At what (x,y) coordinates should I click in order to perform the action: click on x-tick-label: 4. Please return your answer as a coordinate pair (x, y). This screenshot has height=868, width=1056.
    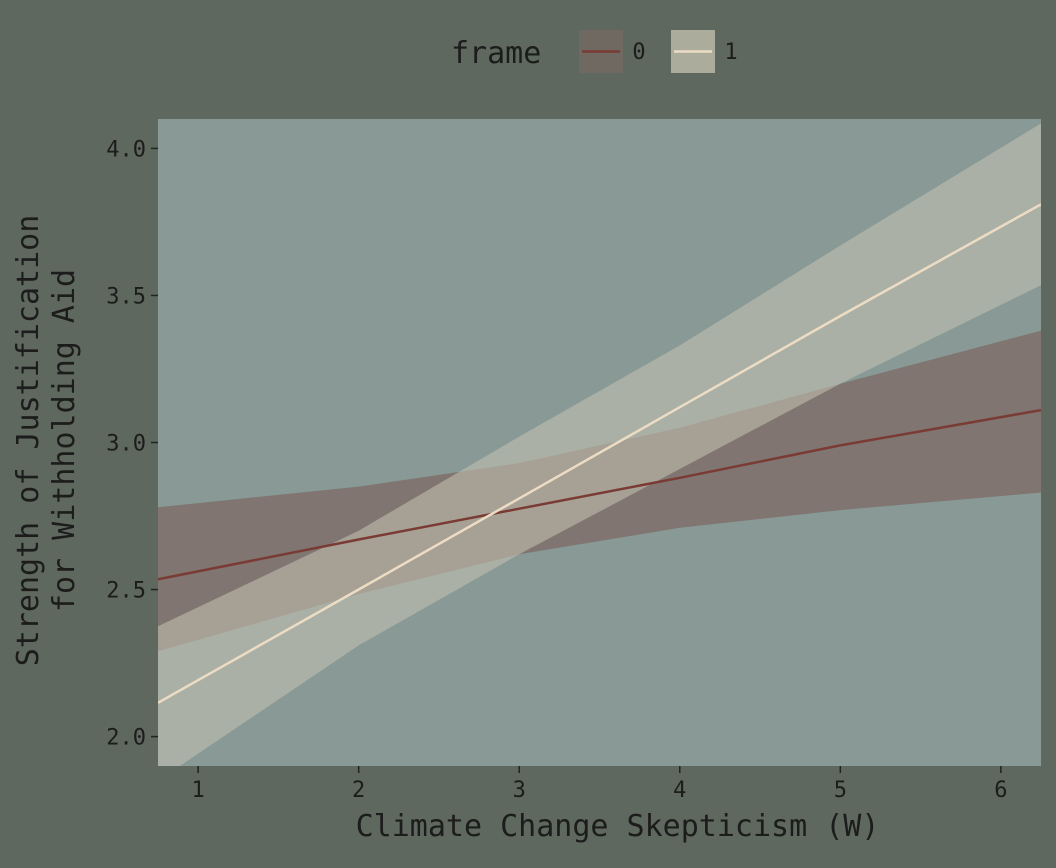
    Looking at the image, I should click on (679, 790).